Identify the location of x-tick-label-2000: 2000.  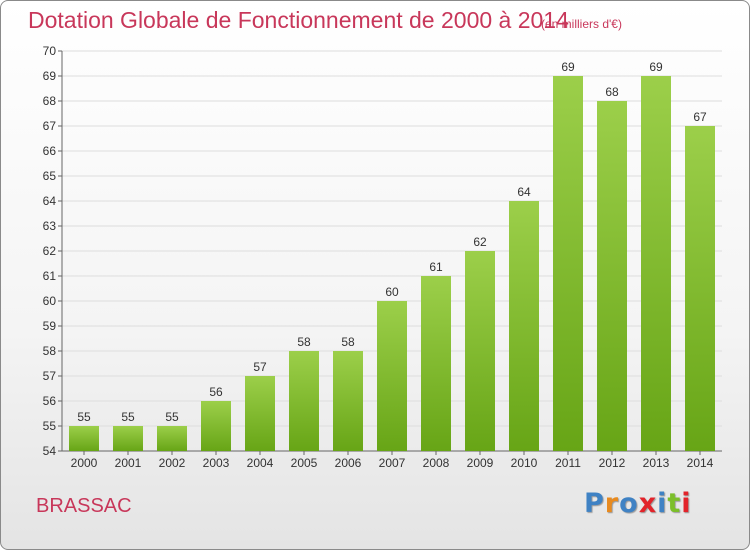
(84, 463).